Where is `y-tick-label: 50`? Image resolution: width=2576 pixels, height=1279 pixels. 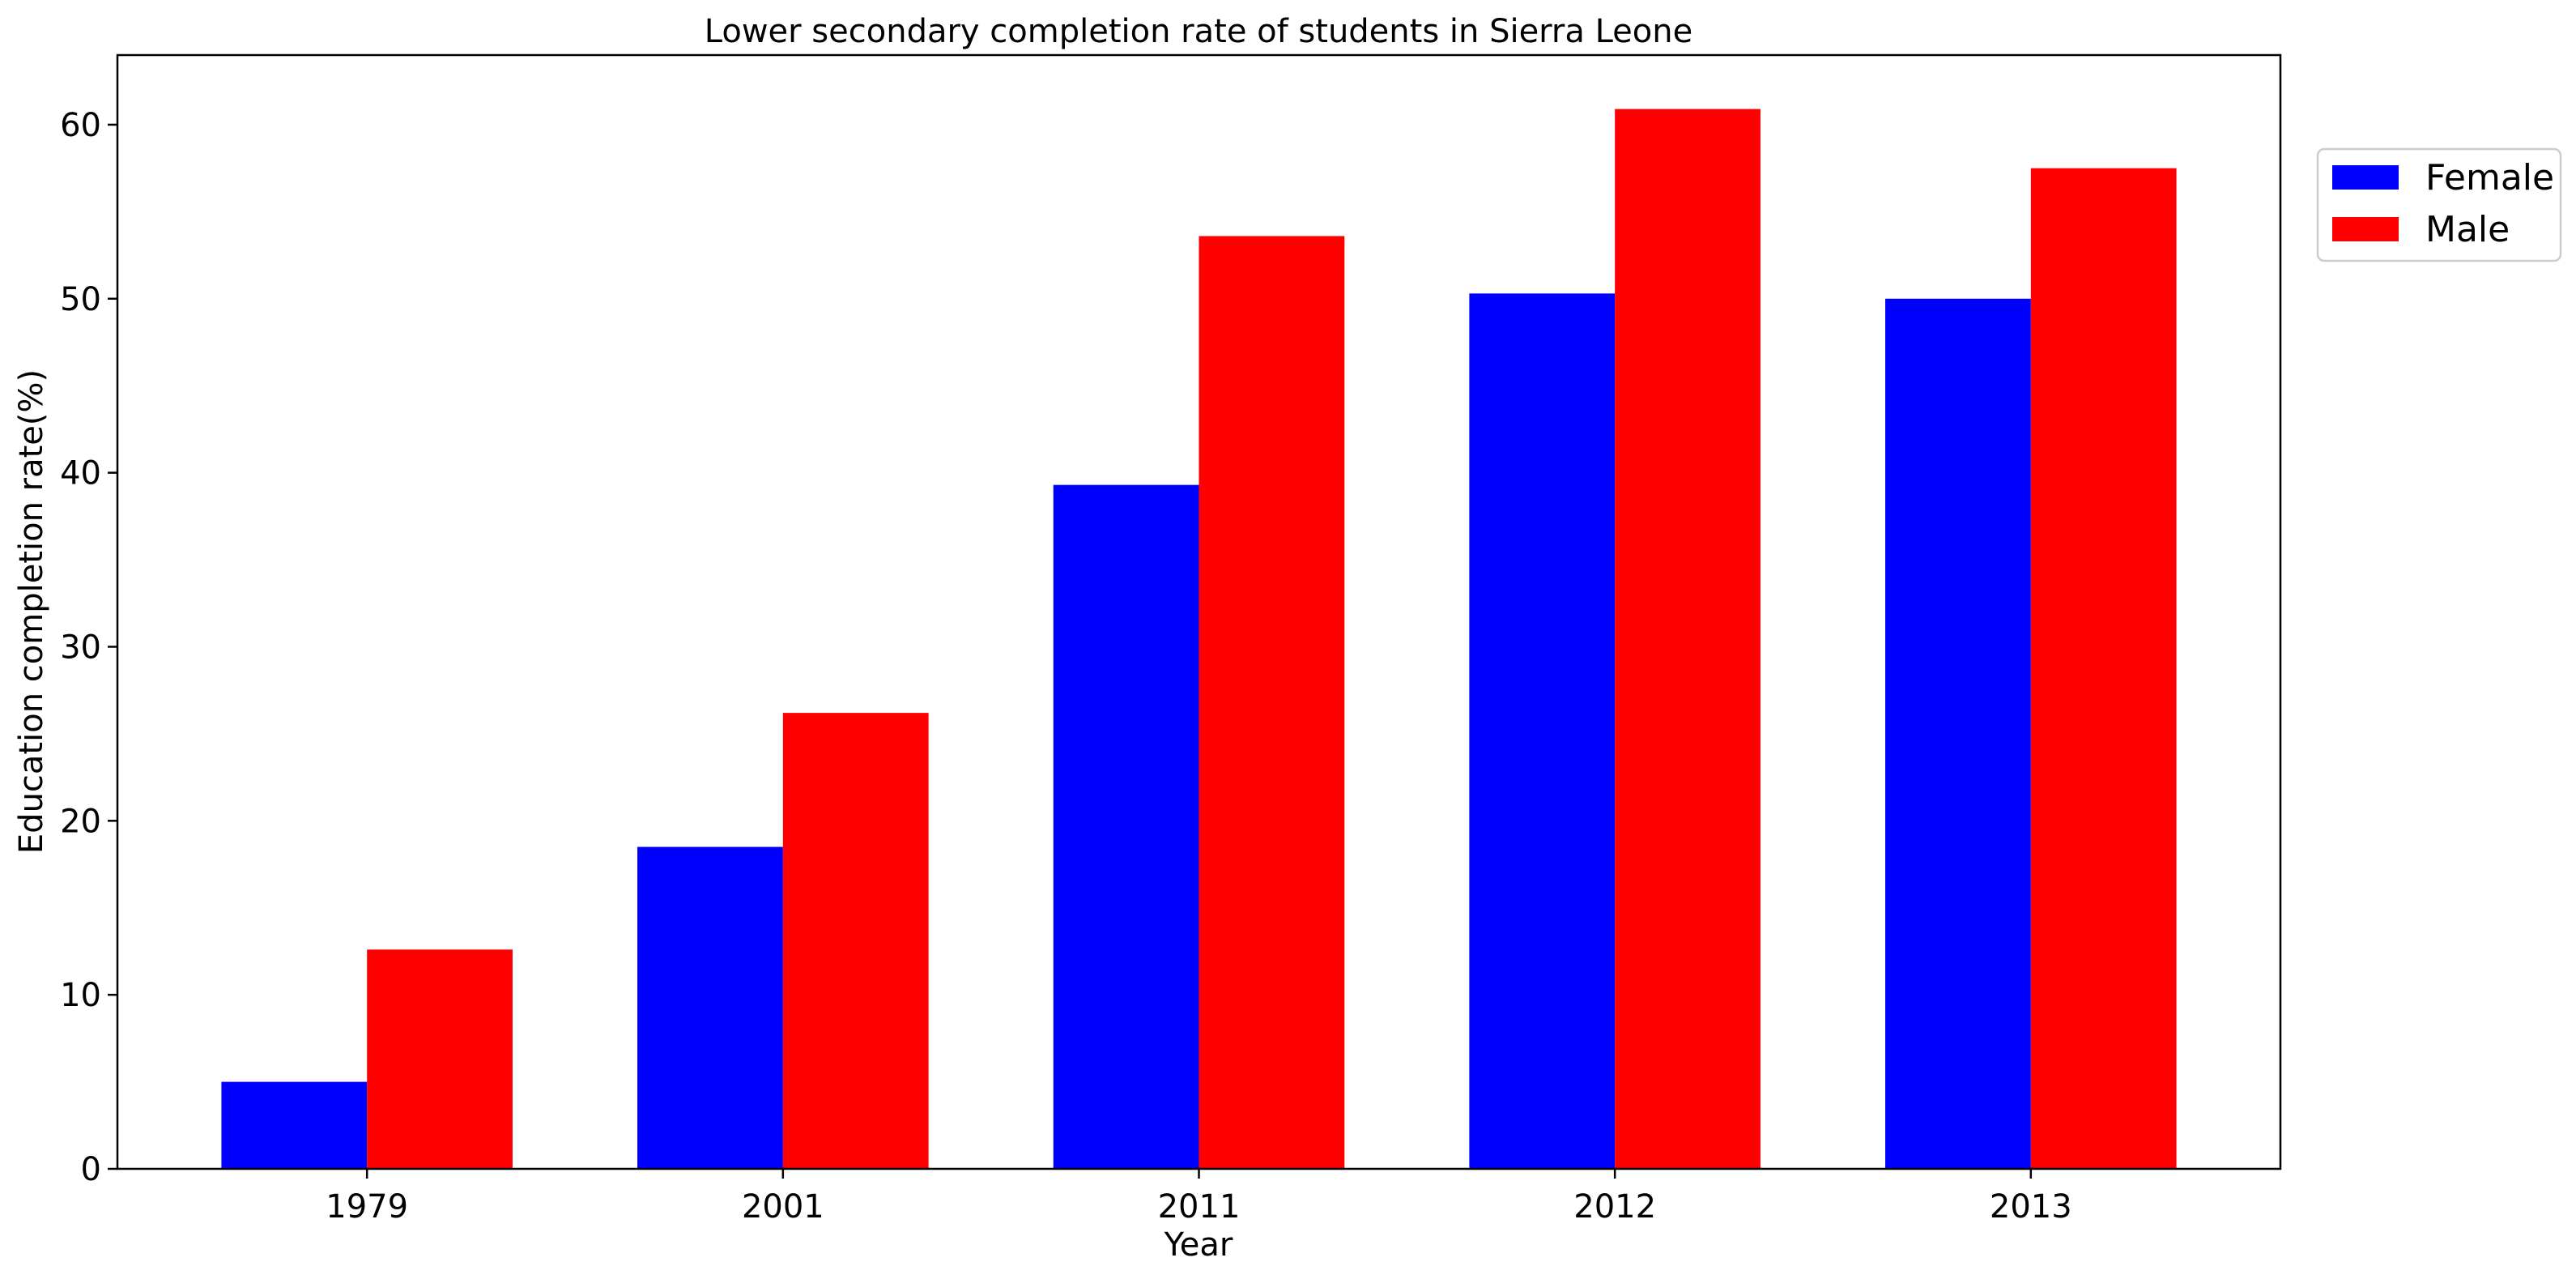 y-tick-label: 50 is located at coordinates (80, 299).